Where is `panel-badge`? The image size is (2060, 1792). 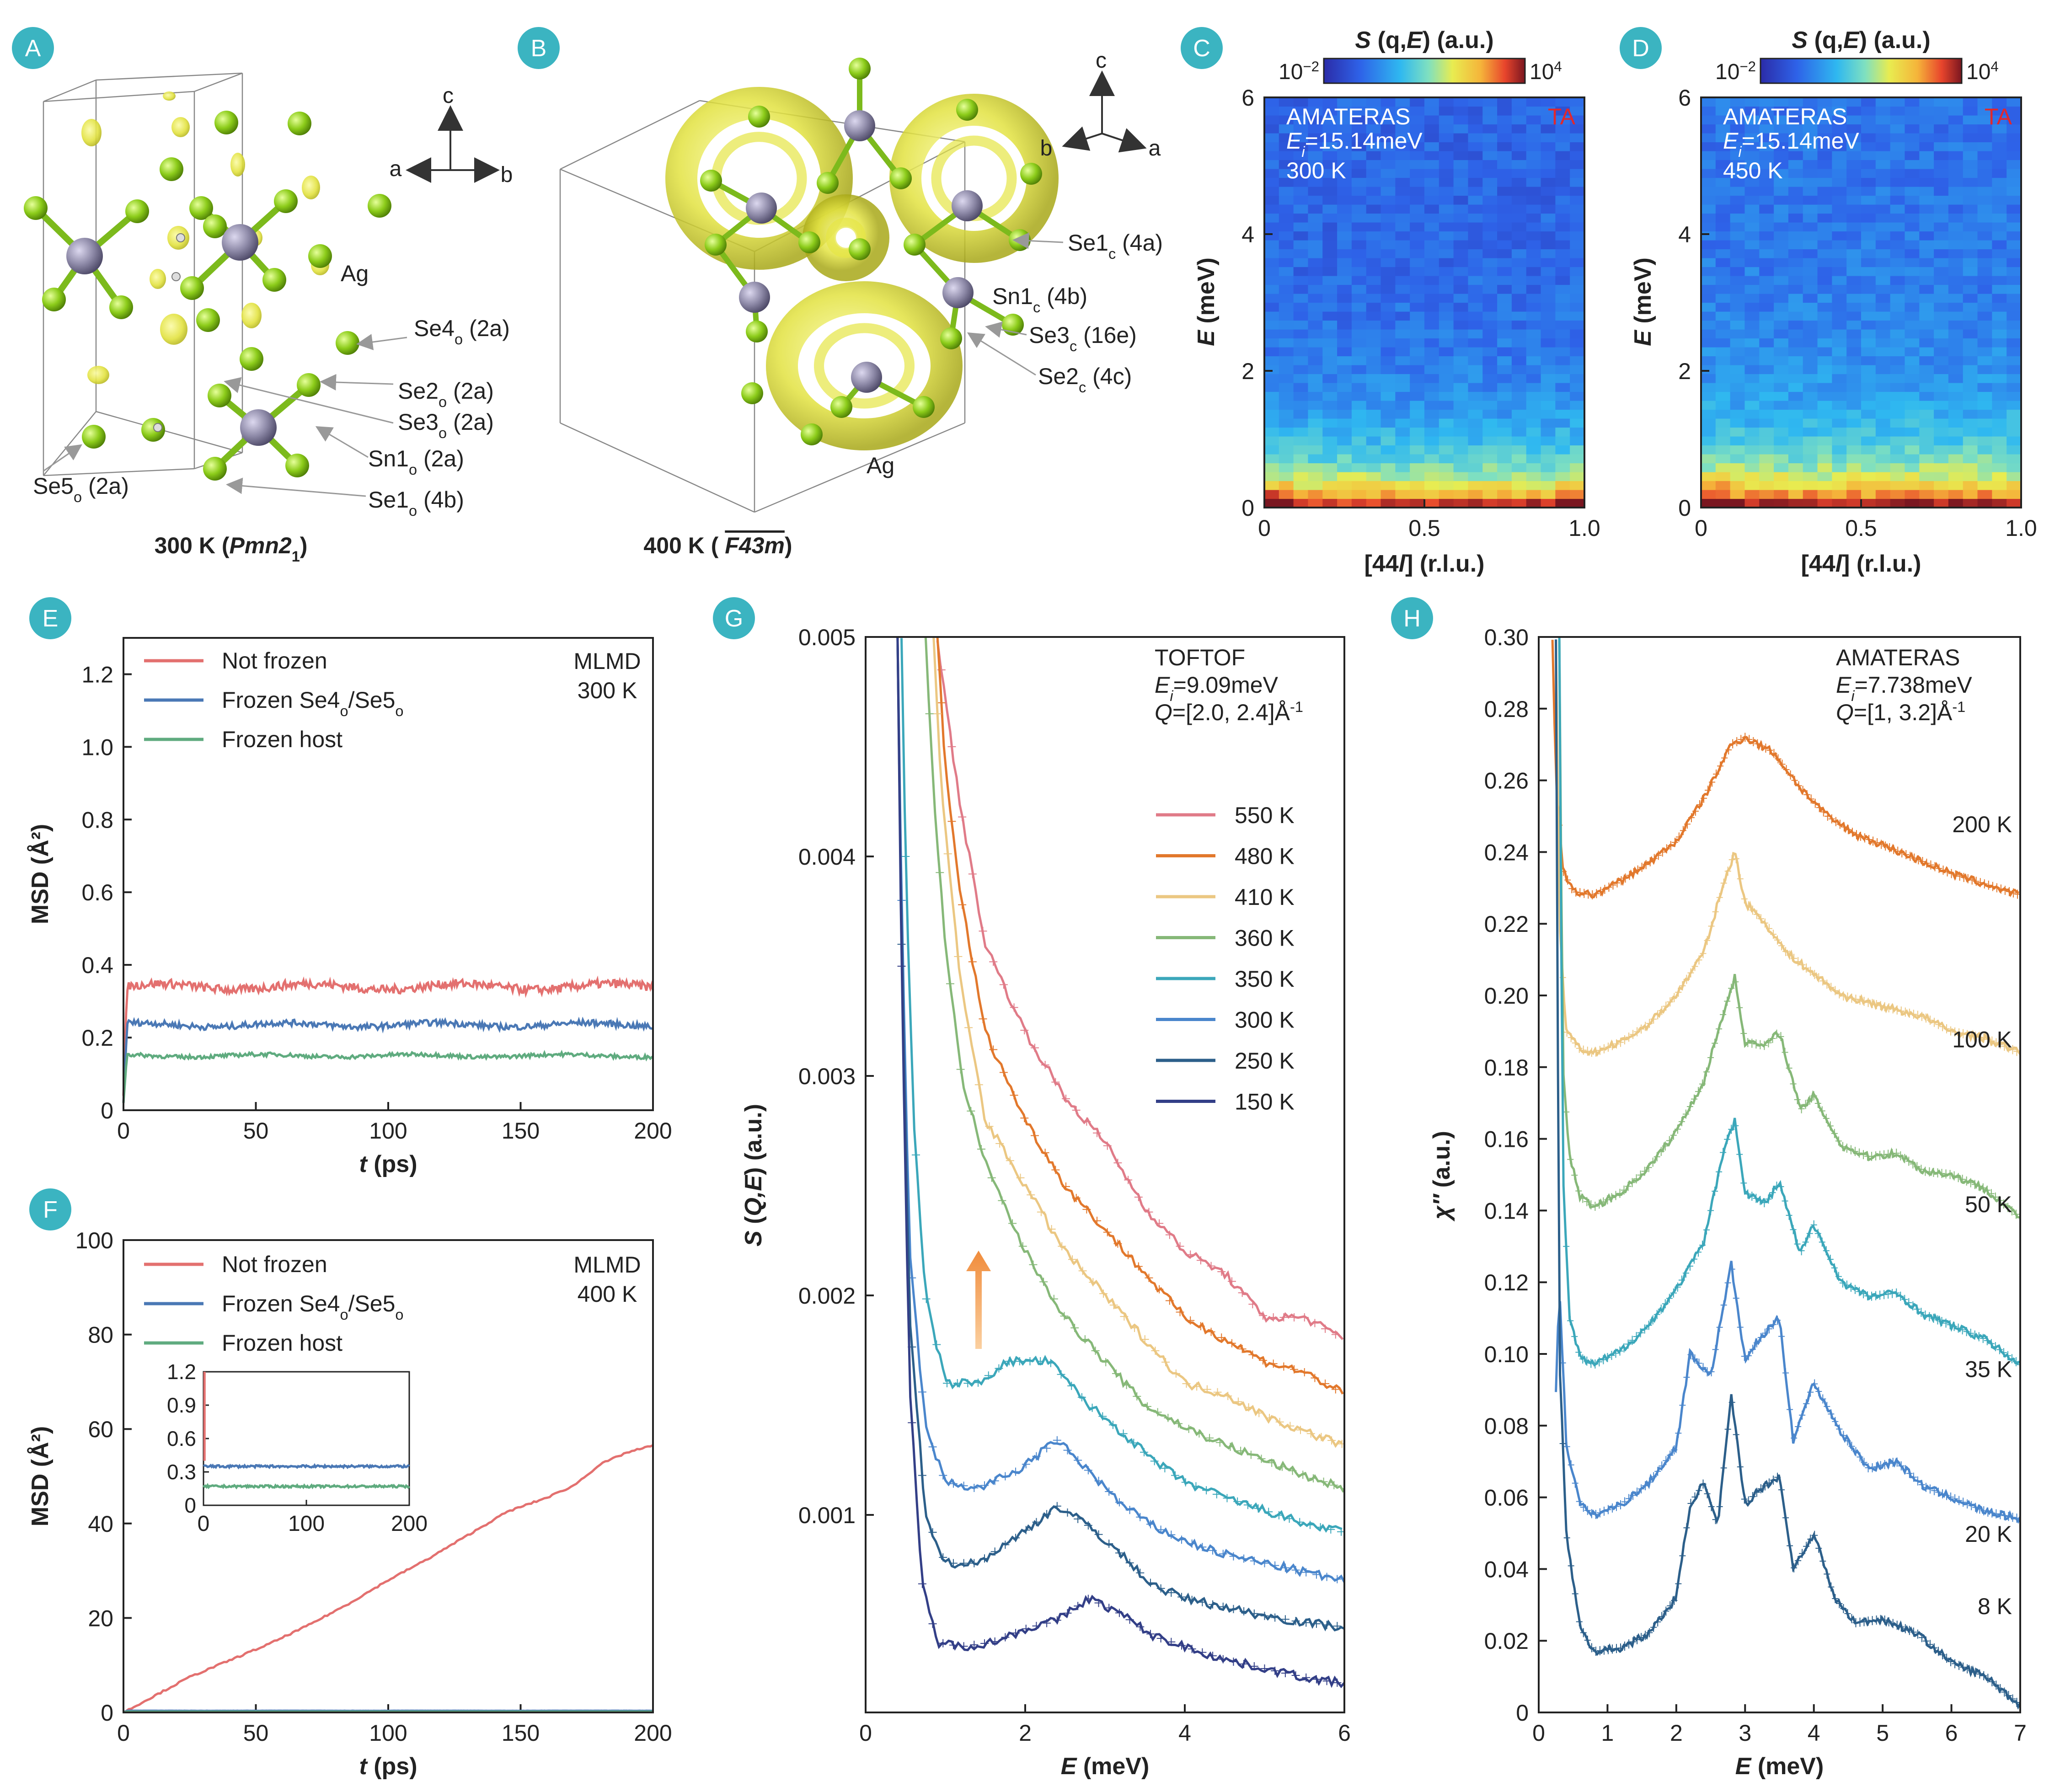 panel-badge is located at coordinates (1202, 48).